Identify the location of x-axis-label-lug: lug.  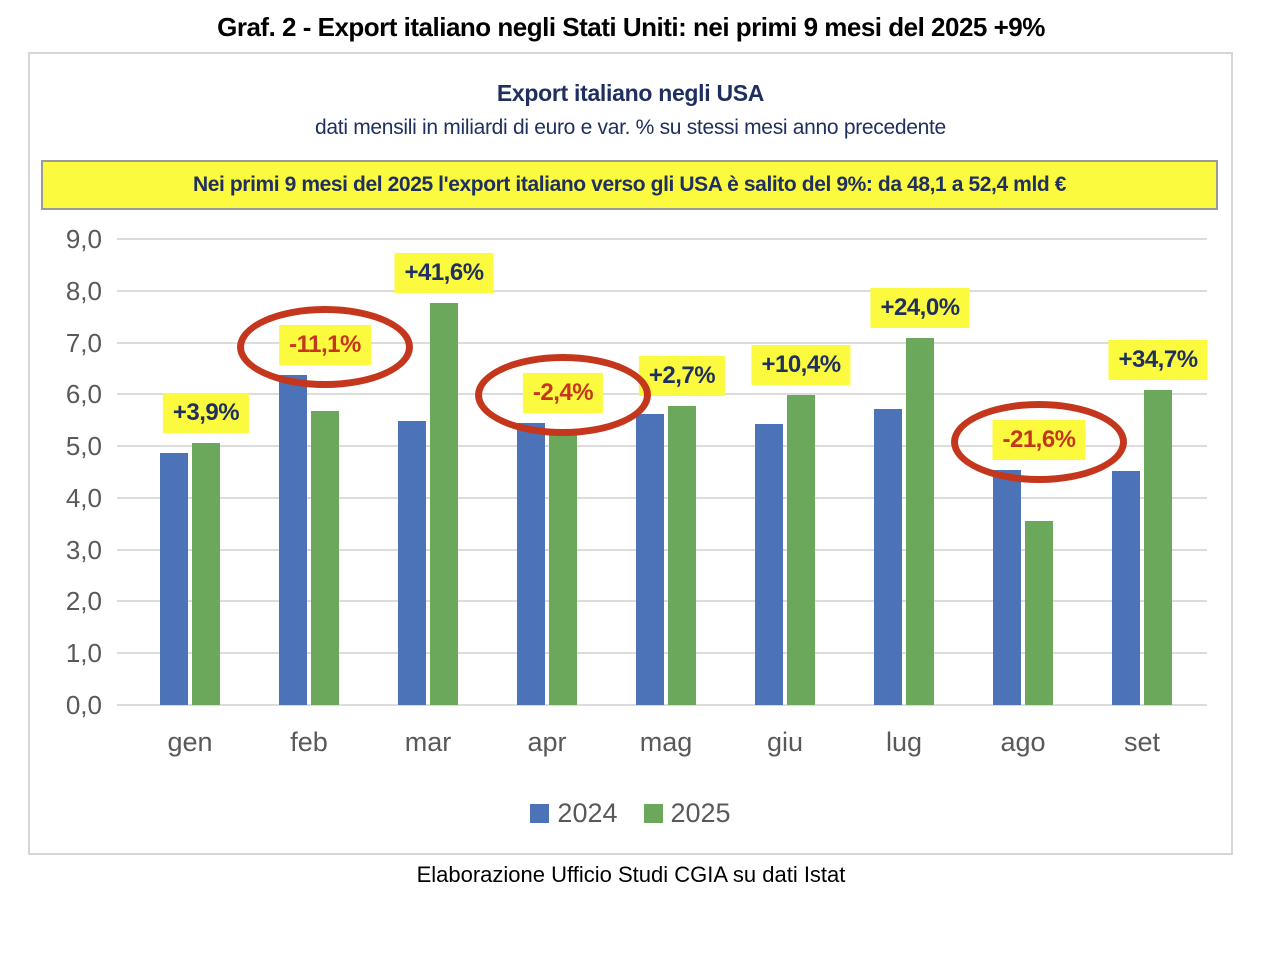
(904, 742).